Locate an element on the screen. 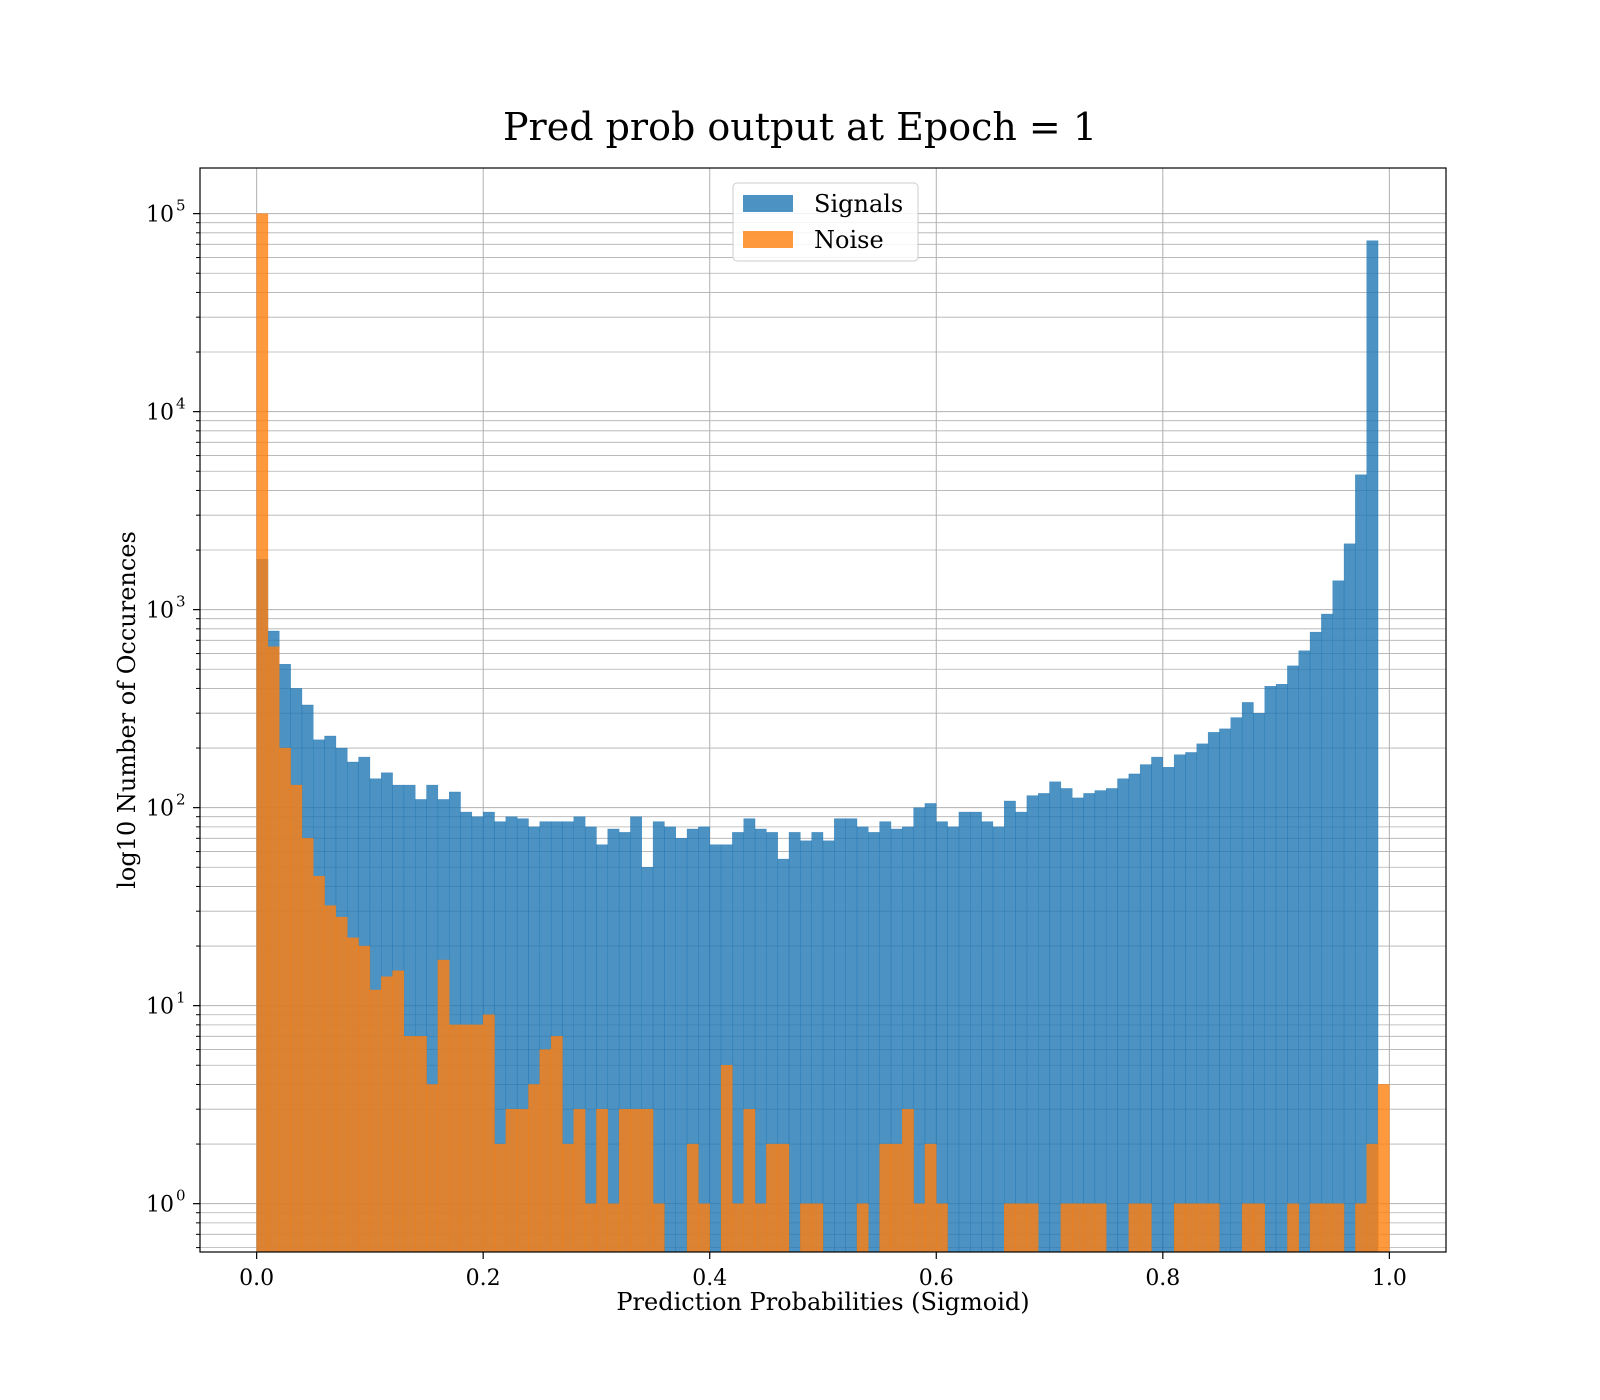  x-tick-label: 0.8 is located at coordinates (1162, 1278).